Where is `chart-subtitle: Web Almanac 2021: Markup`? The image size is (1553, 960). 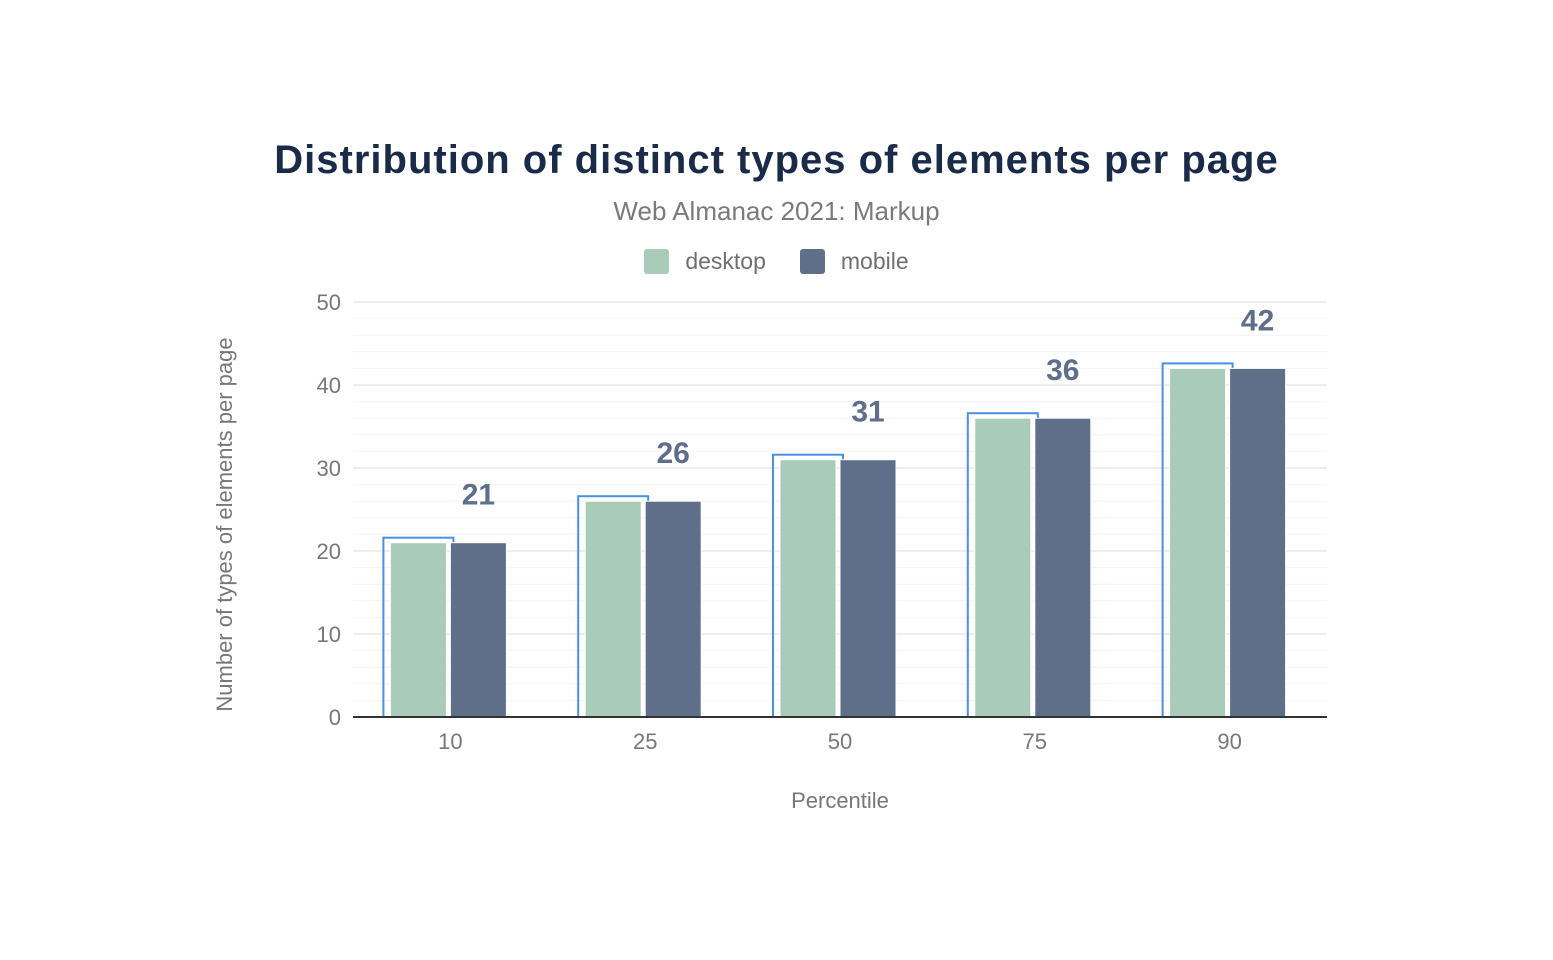
chart-subtitle: Web Almanac 2021: Markup is located at coordinates (776, 211).